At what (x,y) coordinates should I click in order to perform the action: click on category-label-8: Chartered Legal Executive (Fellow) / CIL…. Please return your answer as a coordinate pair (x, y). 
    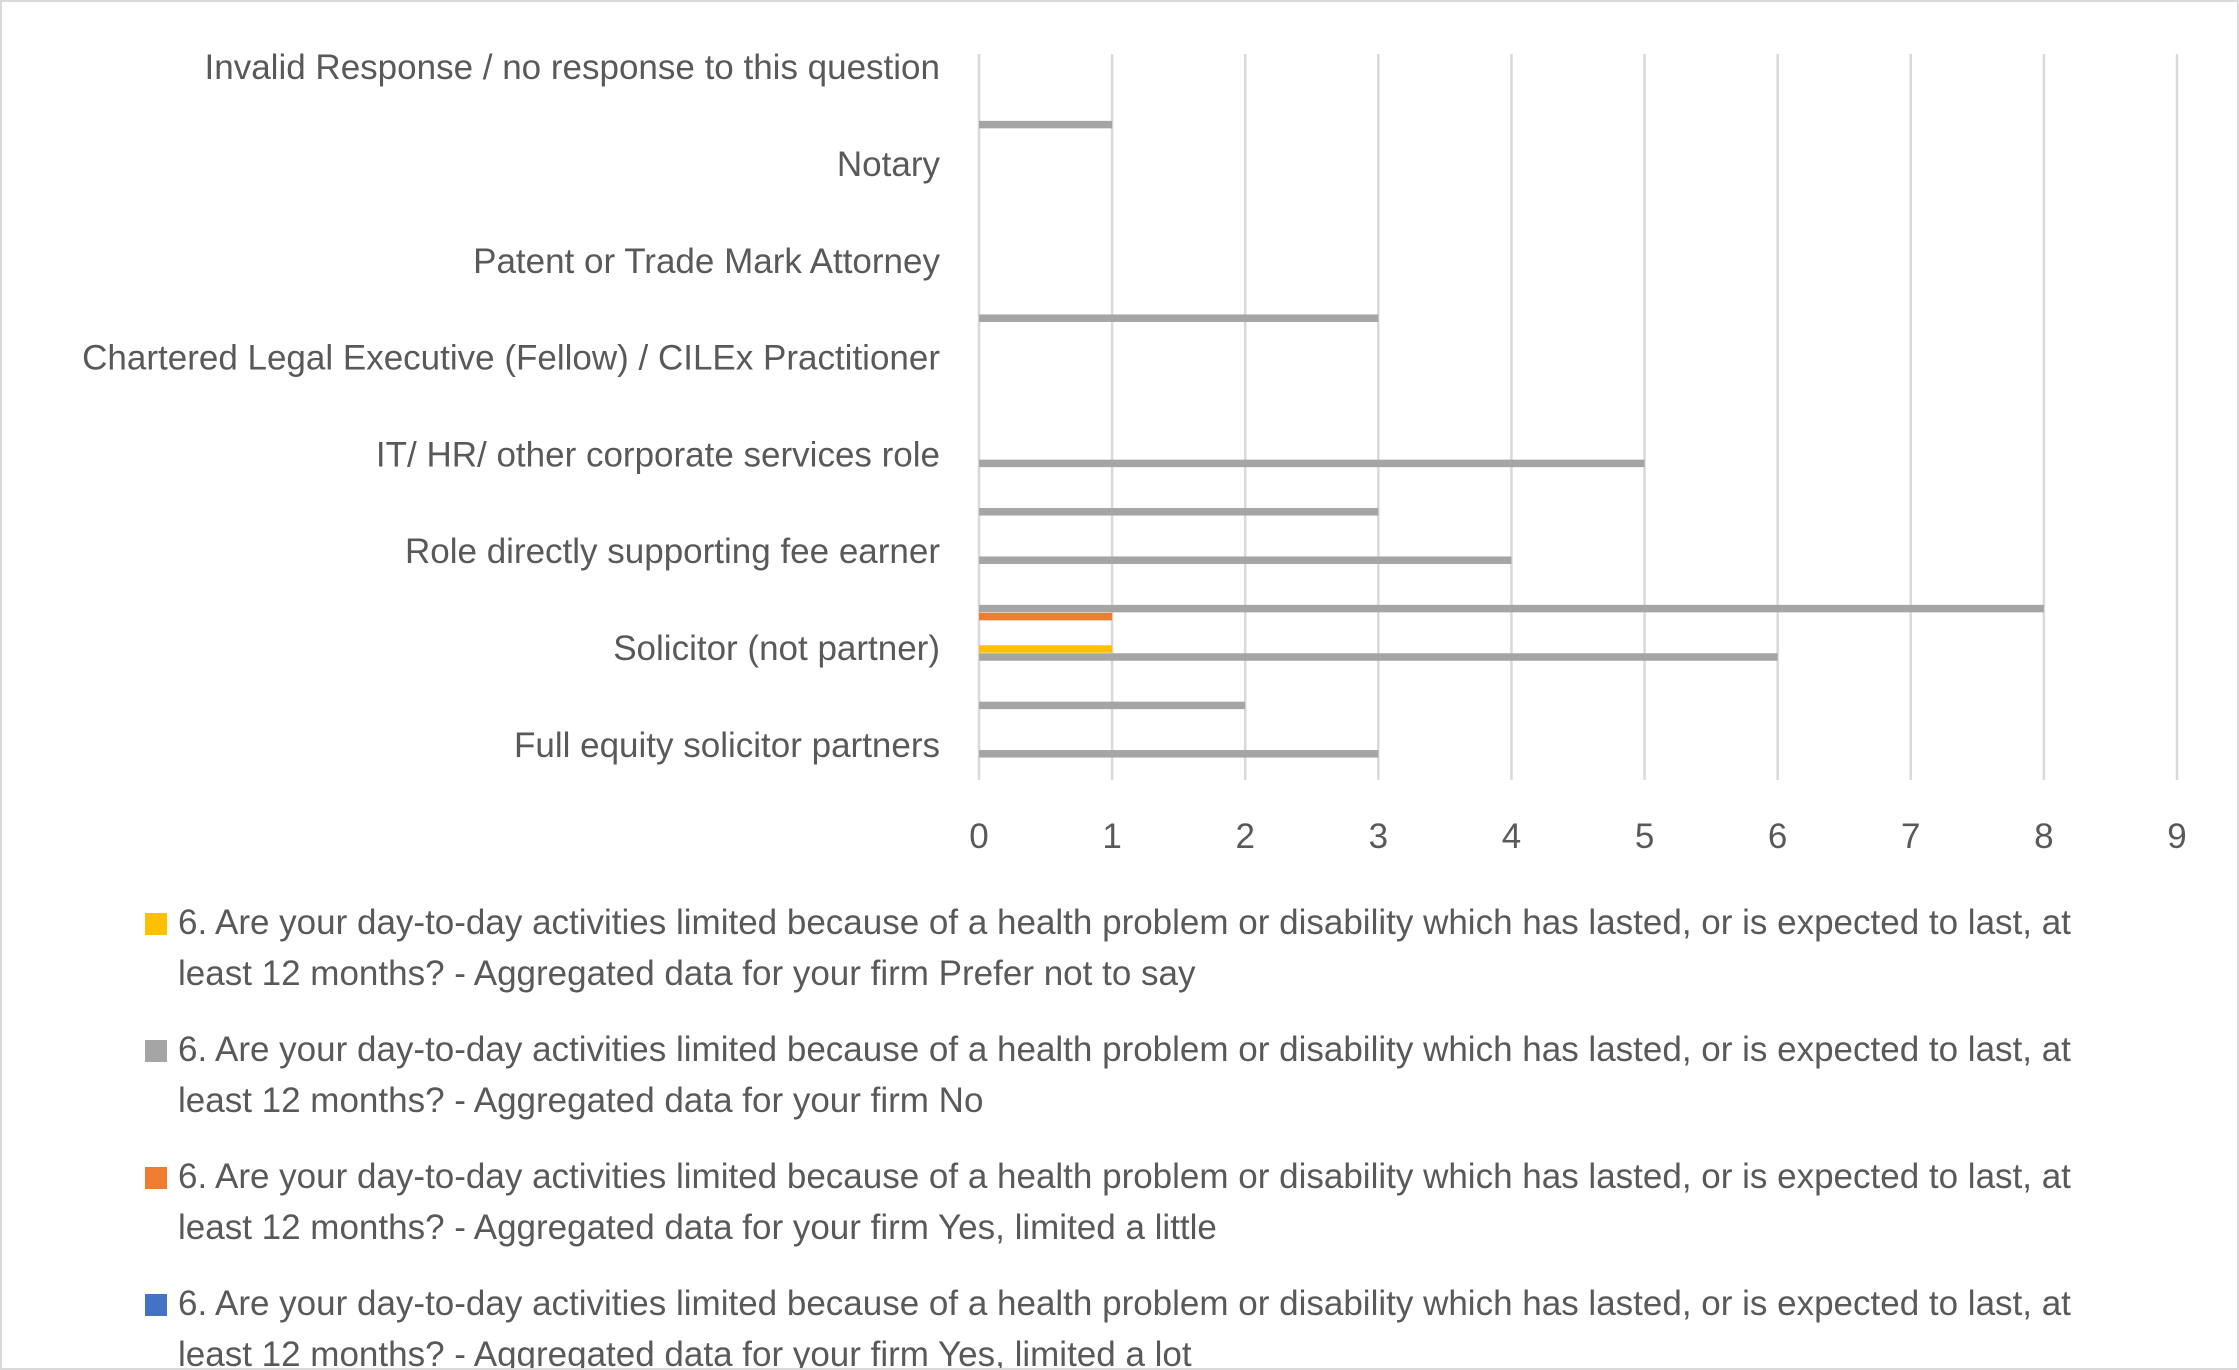
    Looking at the image, I should click on (511, 358).